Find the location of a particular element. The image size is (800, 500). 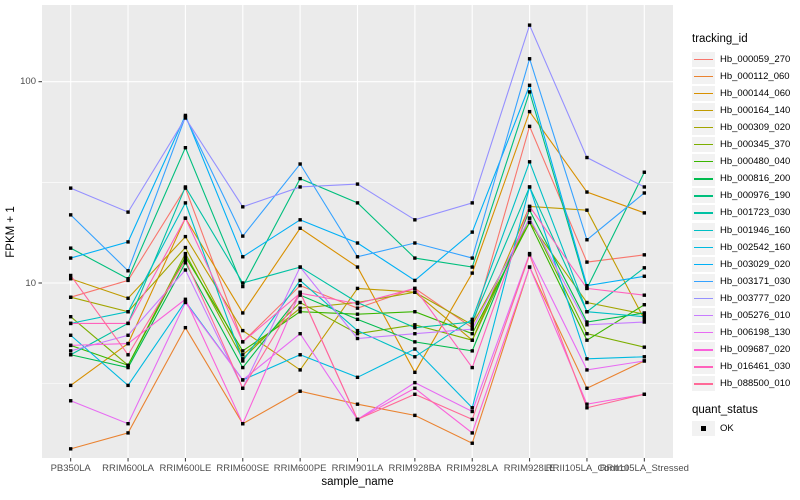

legend-label-ok: OK is located at coordinates (727, 428).